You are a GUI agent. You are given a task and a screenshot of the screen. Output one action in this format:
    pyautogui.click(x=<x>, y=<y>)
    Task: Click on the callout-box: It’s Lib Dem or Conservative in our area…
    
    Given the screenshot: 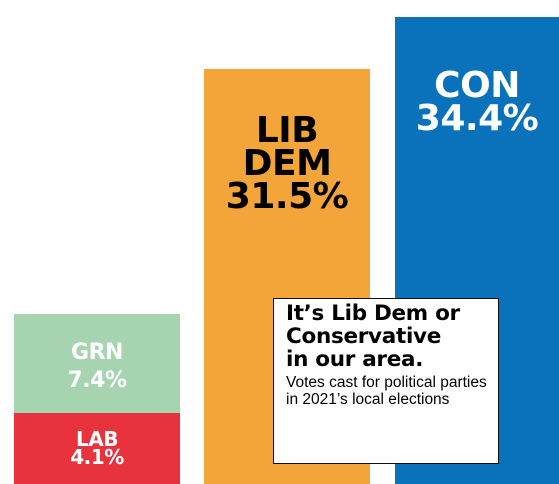 What is the action you would take?
    pyautogui.click(x=386, y=381)
    